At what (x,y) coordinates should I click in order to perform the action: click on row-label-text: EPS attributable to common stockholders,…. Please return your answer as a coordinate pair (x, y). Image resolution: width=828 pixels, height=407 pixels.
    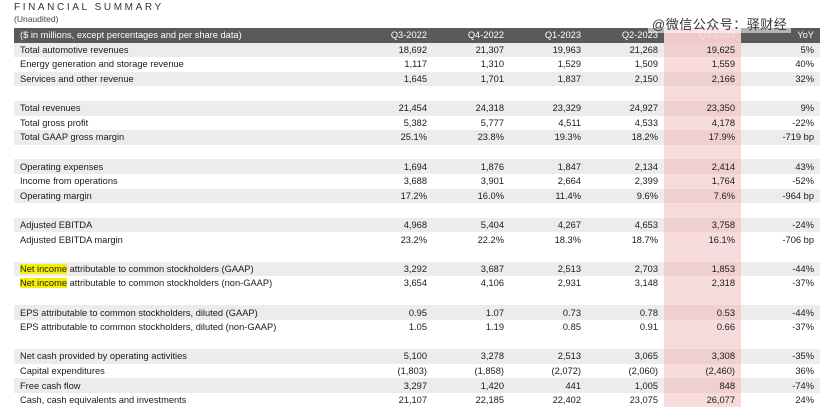
    Looking at the image, I should click on (148, 327).